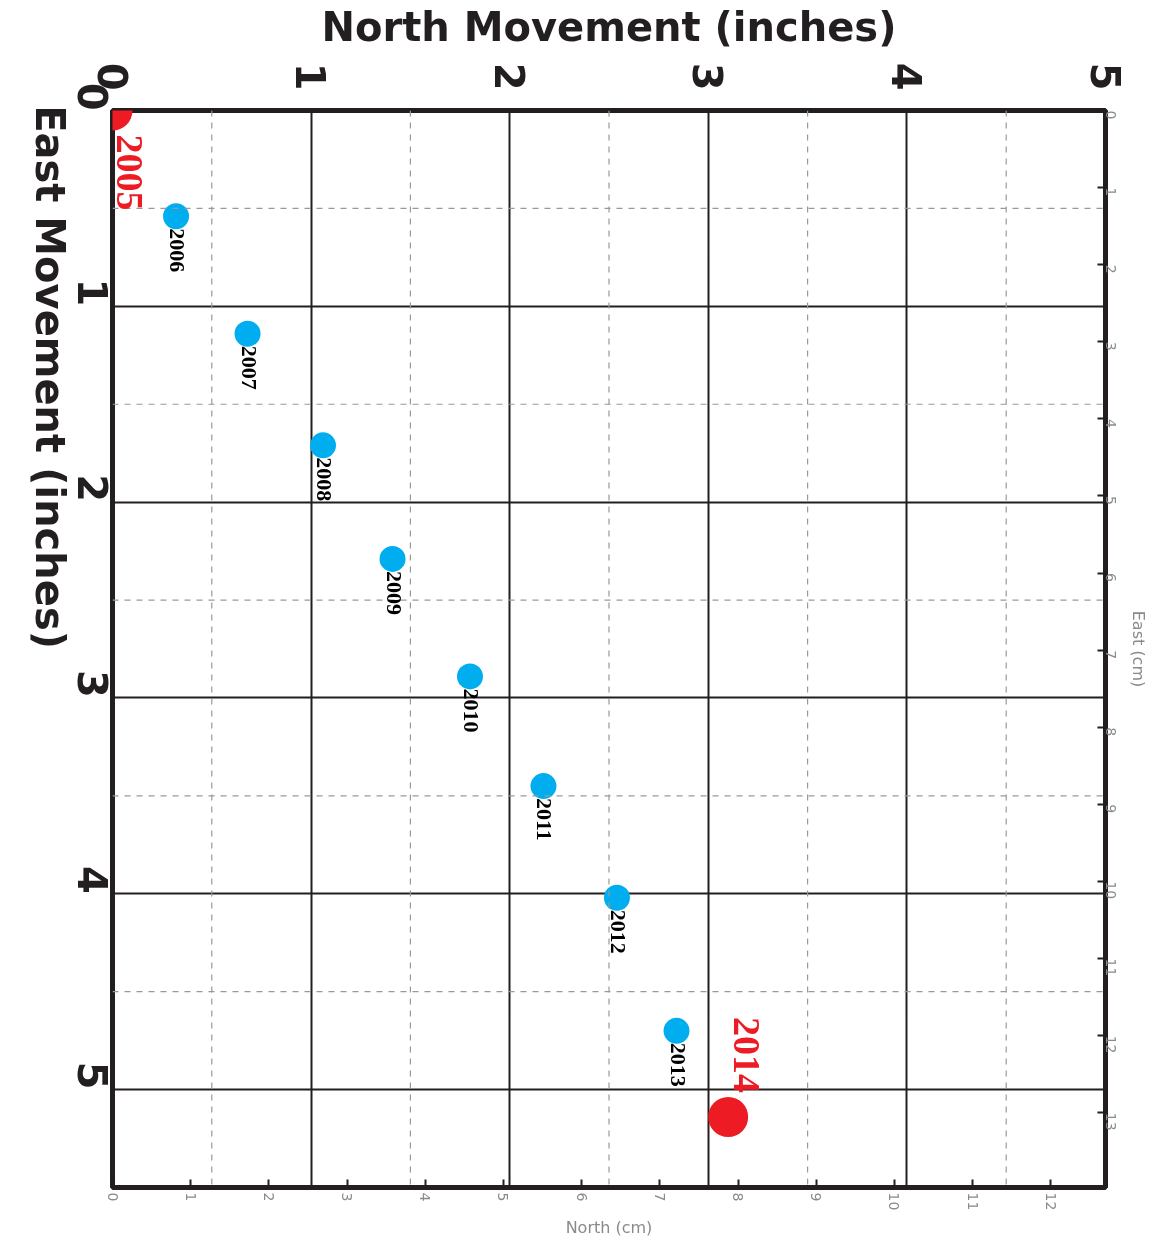 The height and width of the screenshot is (1247, 1160). Describe the element at coordinates (1110, 1044) in the screenshot. I see `y2-tick-label: 12` at that location.